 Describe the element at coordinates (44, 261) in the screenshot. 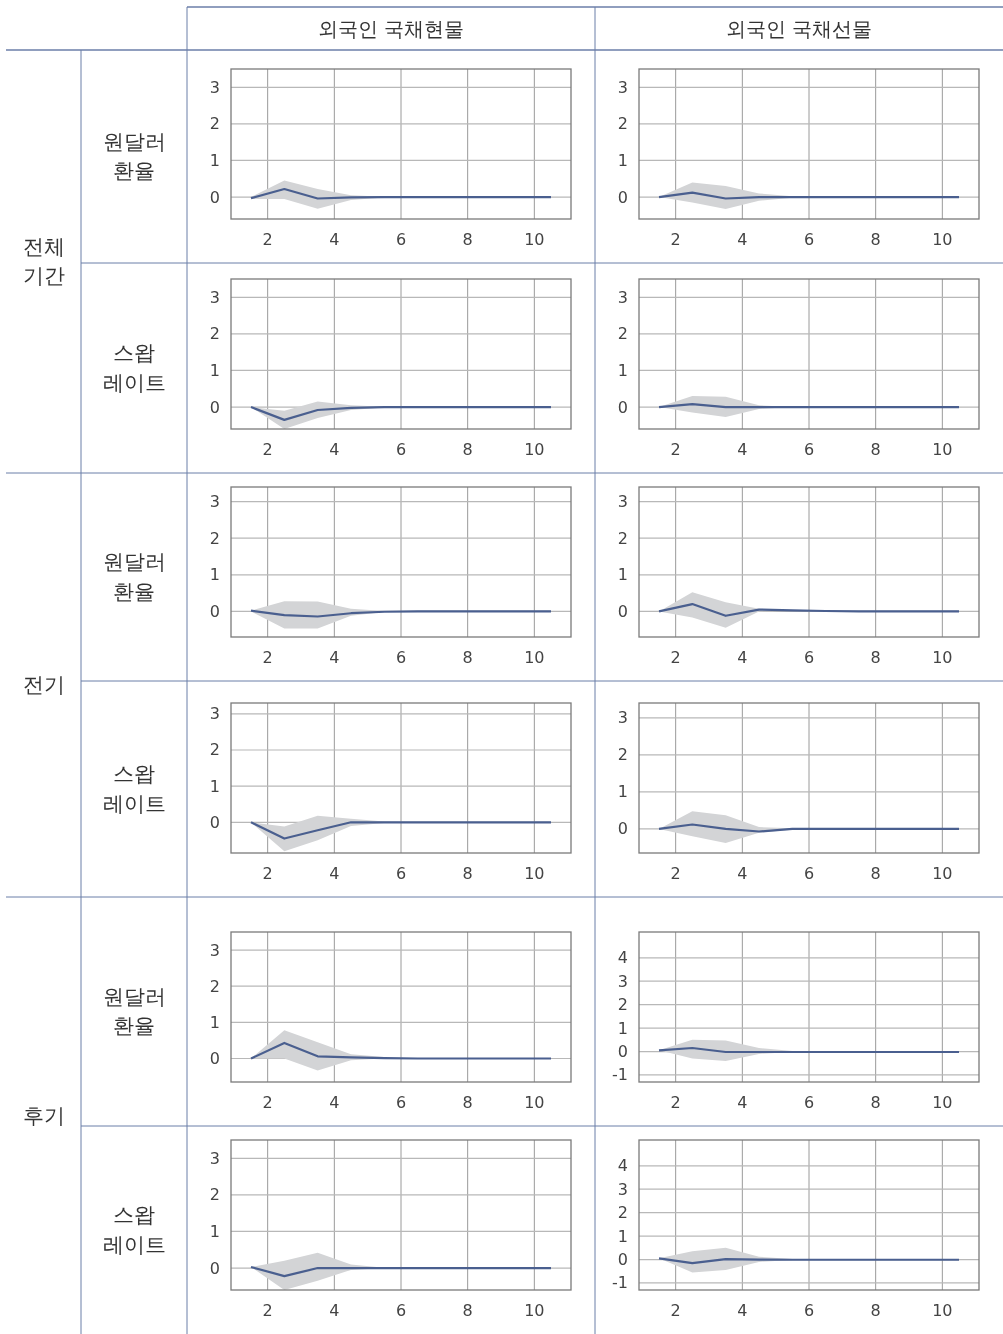

I see `text: 전체 기간` at that location.